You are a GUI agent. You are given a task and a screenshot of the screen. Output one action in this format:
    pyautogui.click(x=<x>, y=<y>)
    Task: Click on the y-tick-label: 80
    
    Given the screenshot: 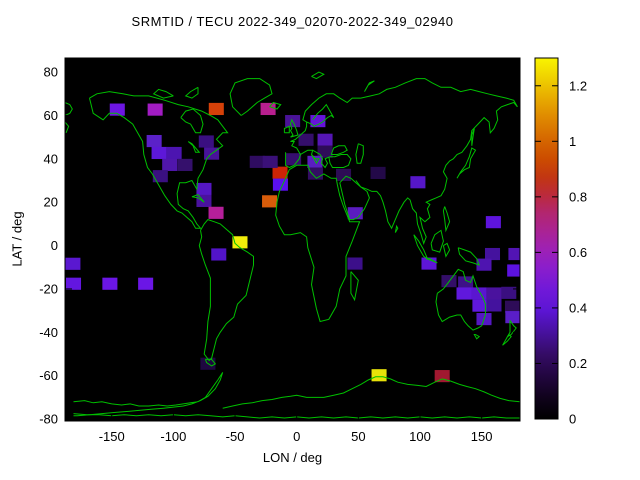 What is the action you would take?
    pyautogui.click(x=51, y=72)
    